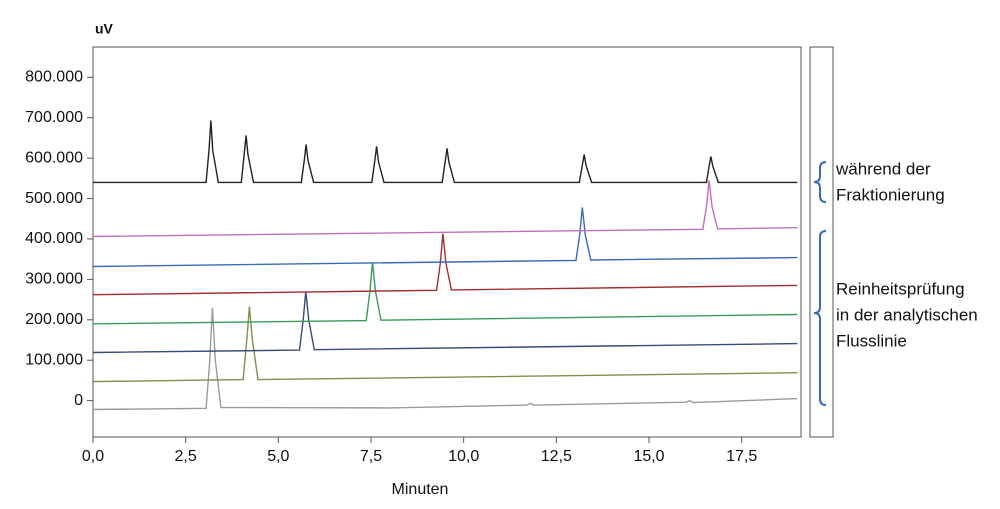 This screenshot has width=1000, height=509. Describe the element at coordinates (648, 456) in the screenshot. I see `x-tick-label: 15,0` at that location.